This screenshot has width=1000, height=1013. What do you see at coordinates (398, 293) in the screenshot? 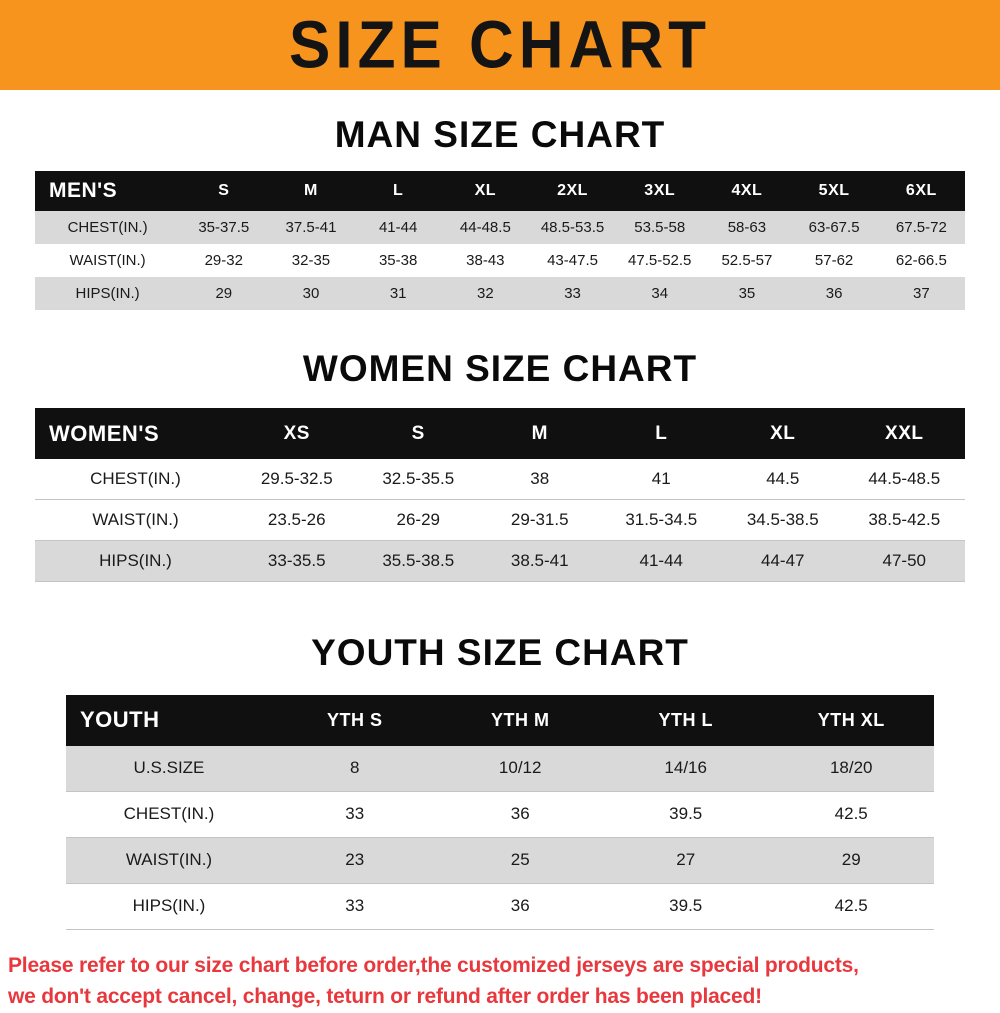
I see `value-cell: 31` at bounding box center [398, 293].